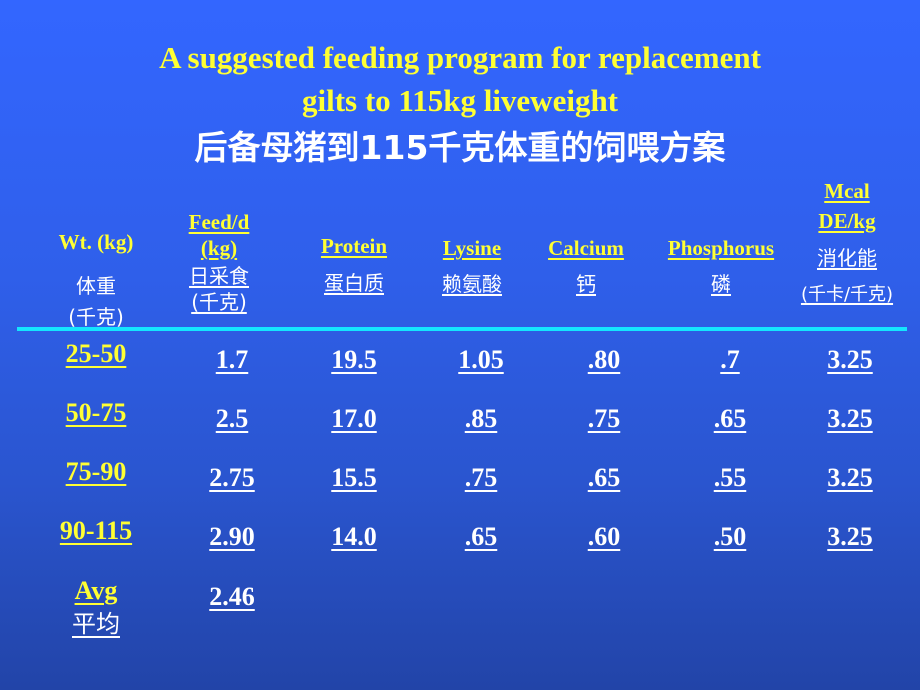 The width and height of the screenshot is (920, 690). I want to click on header-de-en: Mcal, so click(847, 191).